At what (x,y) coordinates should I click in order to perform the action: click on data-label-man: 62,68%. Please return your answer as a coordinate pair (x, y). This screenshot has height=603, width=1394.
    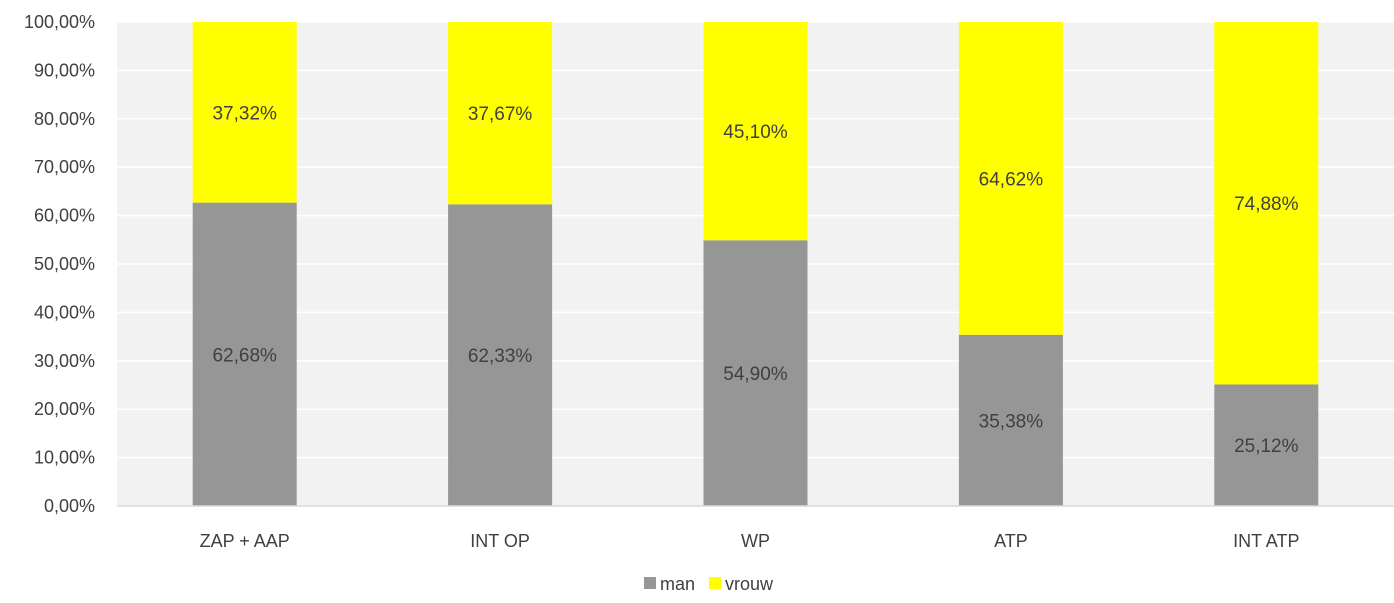
    Looking at the image, I should click on (244, 355).